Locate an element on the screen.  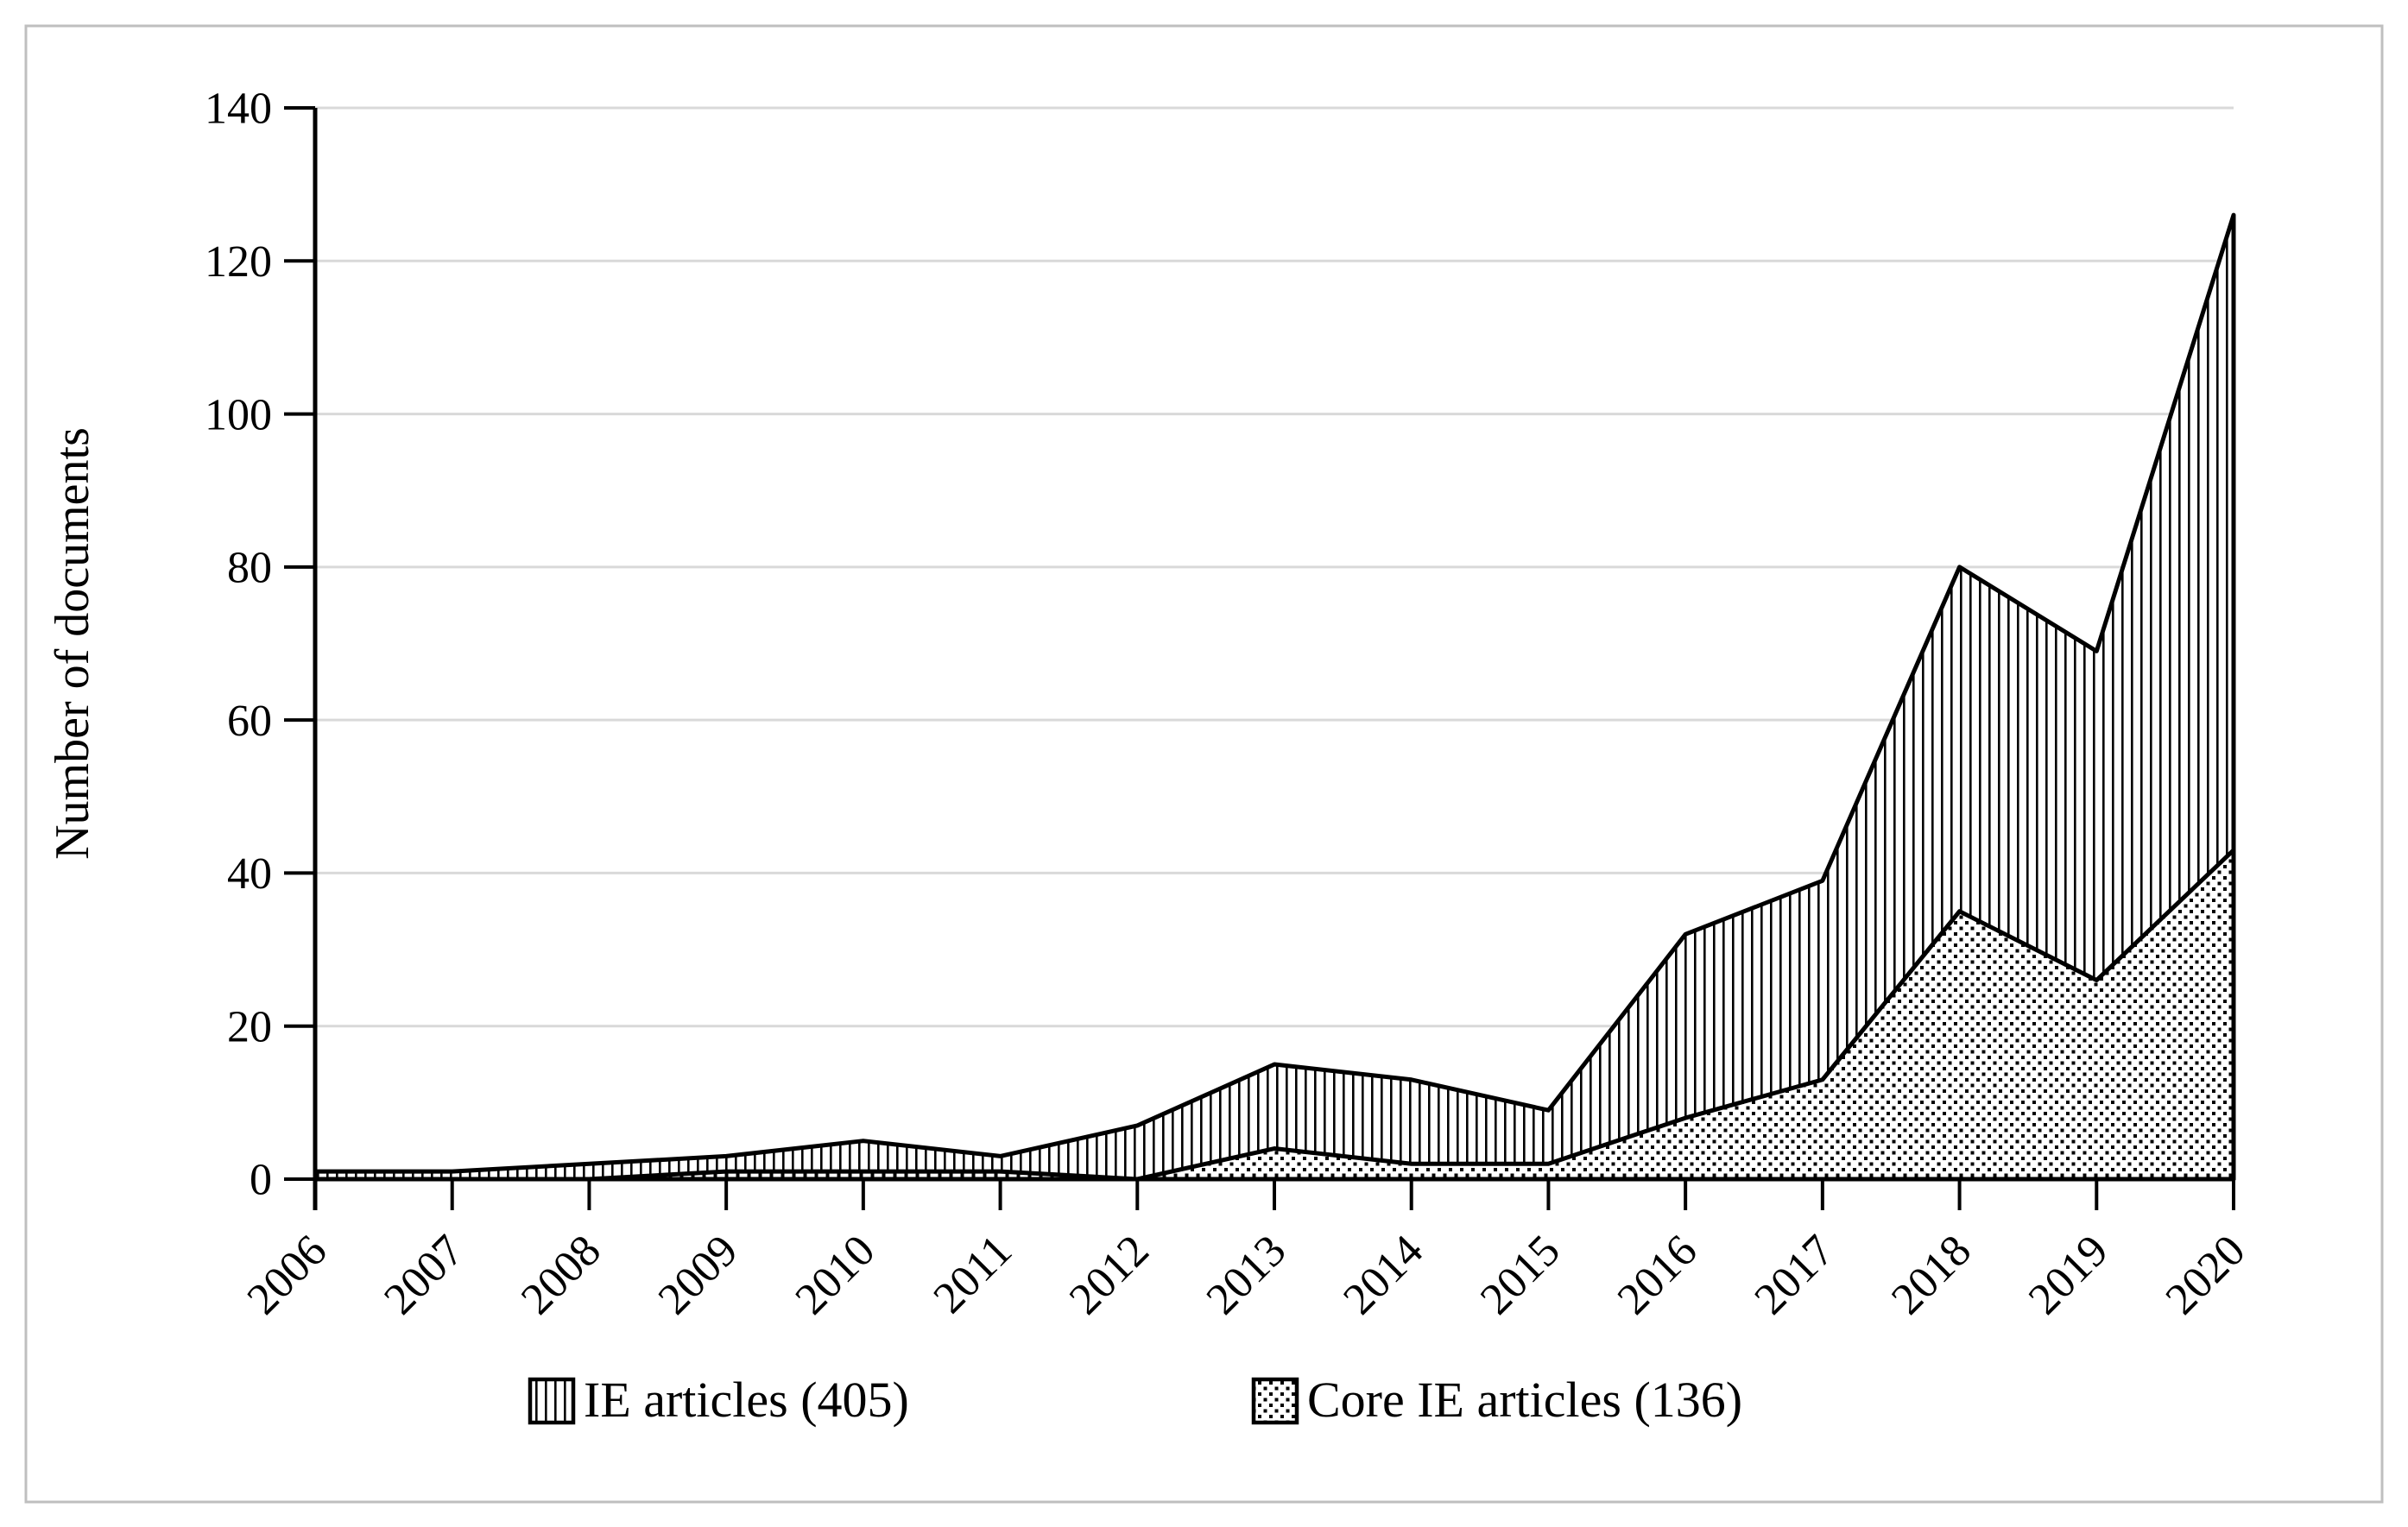
y-axis-title: Number of documents is located at coordinates (72, 643).